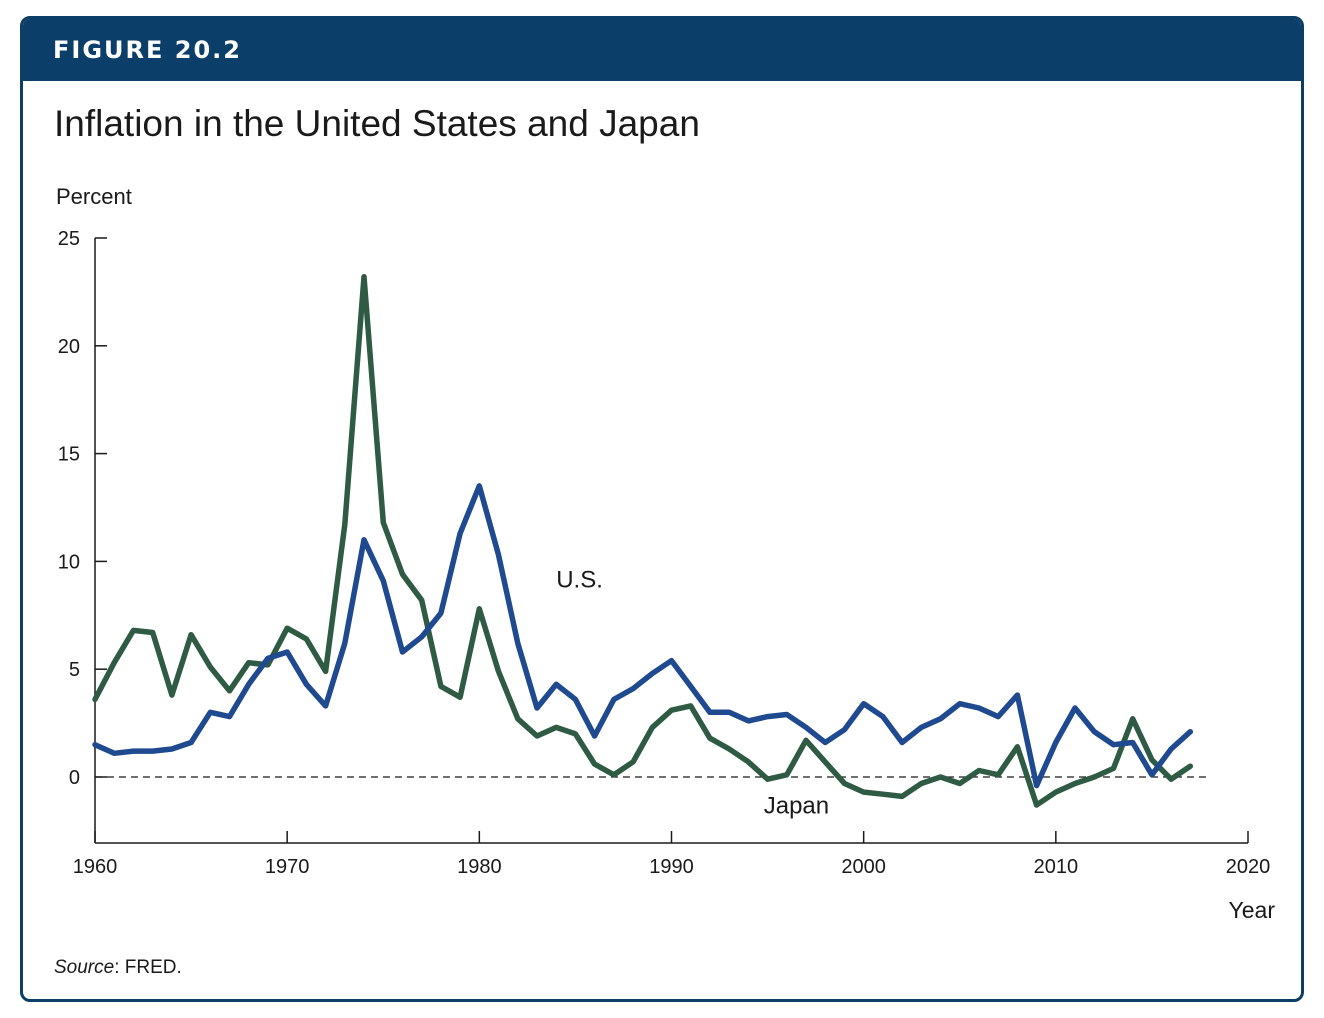 This screenshot has width=1324, height=1018. I want to click on y-tick-label: 10, so click(69, 562).